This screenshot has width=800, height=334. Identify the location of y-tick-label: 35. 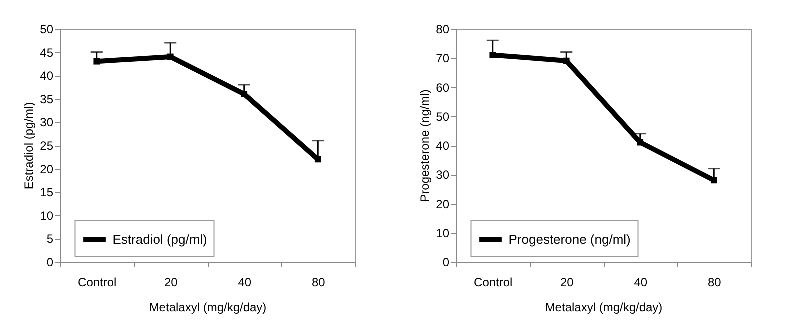
(47, 99).